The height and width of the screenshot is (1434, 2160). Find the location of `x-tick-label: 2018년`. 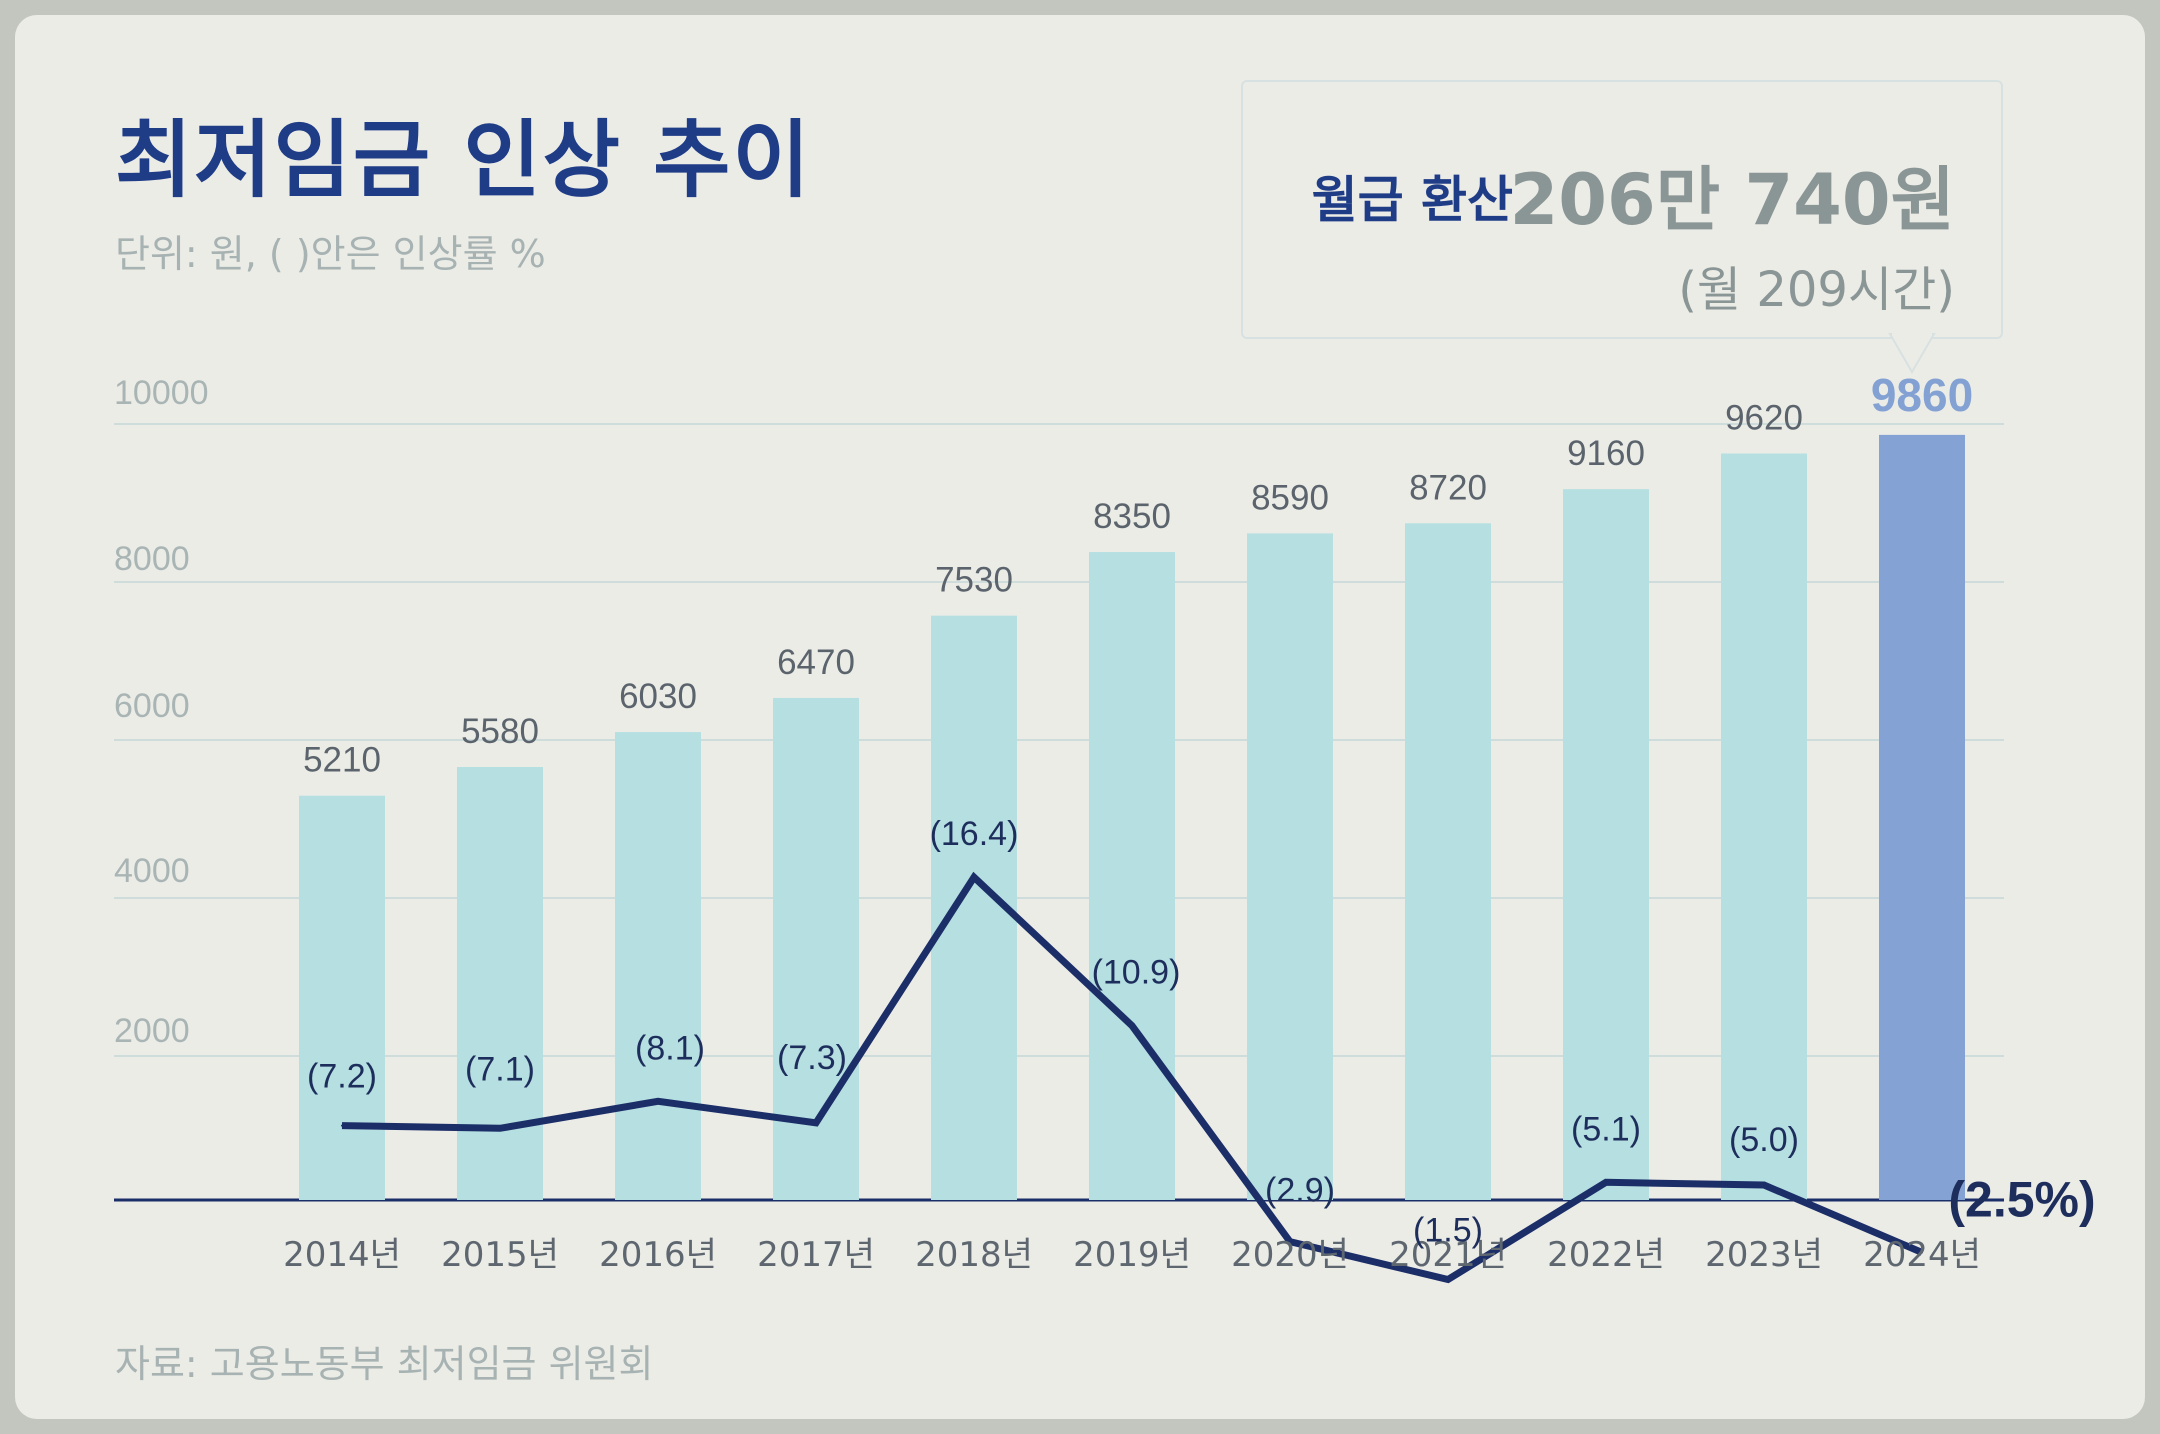

x-tick-label: 2018년 is located at coordinates (974, 1255).